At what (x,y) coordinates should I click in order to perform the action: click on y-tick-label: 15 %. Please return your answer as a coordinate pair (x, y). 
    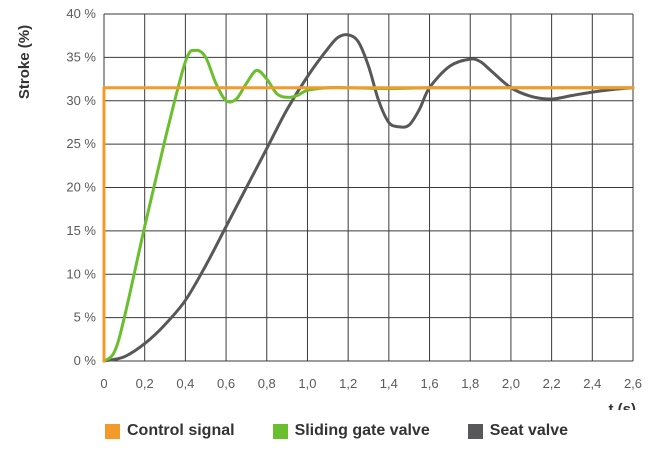
    Looking at the image, I should click on (81, 230).